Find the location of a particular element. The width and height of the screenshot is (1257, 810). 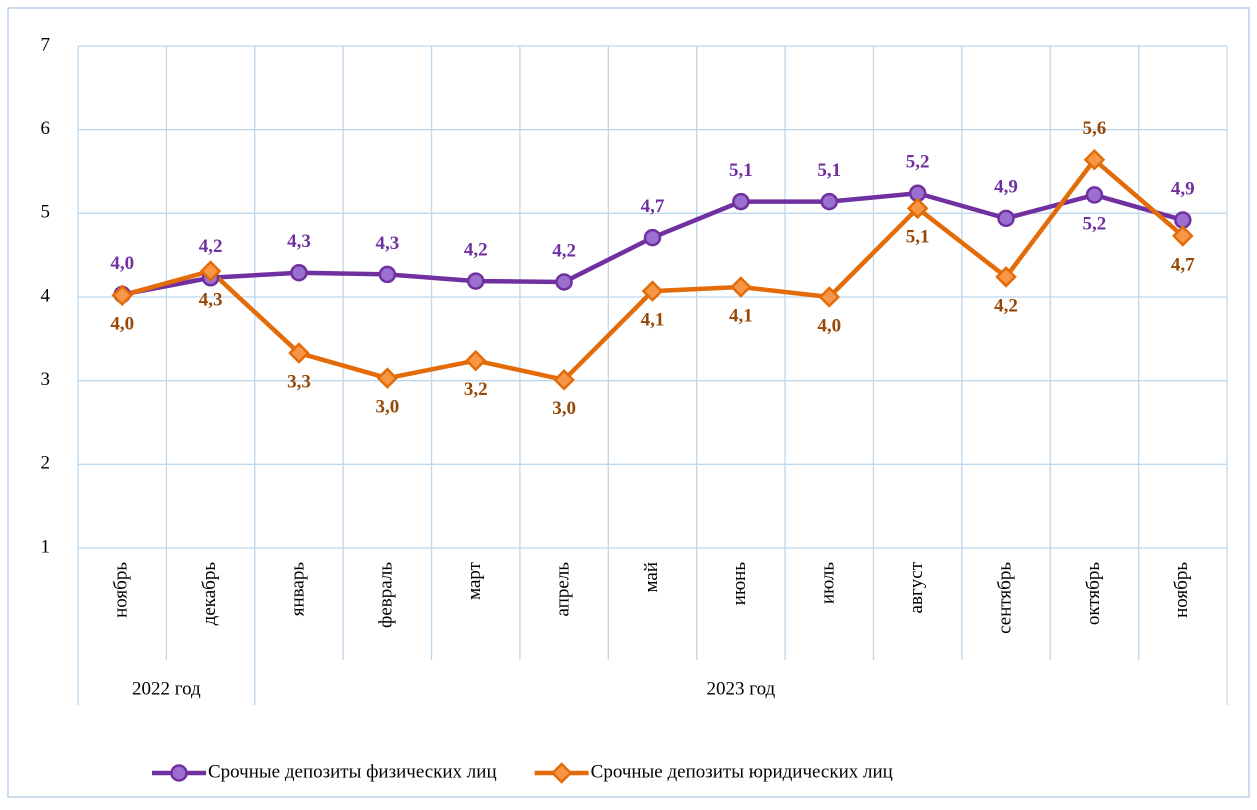

x-tick-label: сентябрь is located at coordinates (1004, 598).